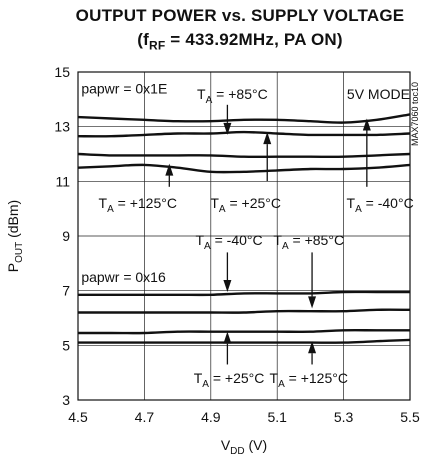 The image size is (426, 463). What do you see at coordinates (240, 15) in the screenshot?
I see `chart-title: OUTPUT POWER vs. SUPPLY VOLTAGE` at bounding box center [240, 15].